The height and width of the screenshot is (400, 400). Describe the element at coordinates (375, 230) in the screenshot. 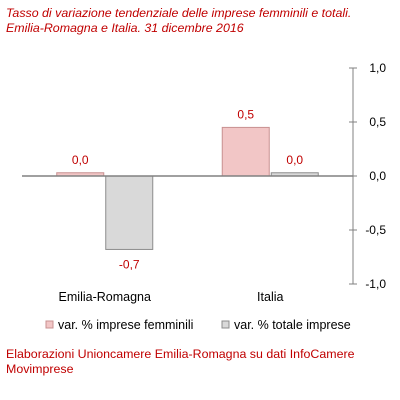

I see `y-tick-label: -0,5` at that location.